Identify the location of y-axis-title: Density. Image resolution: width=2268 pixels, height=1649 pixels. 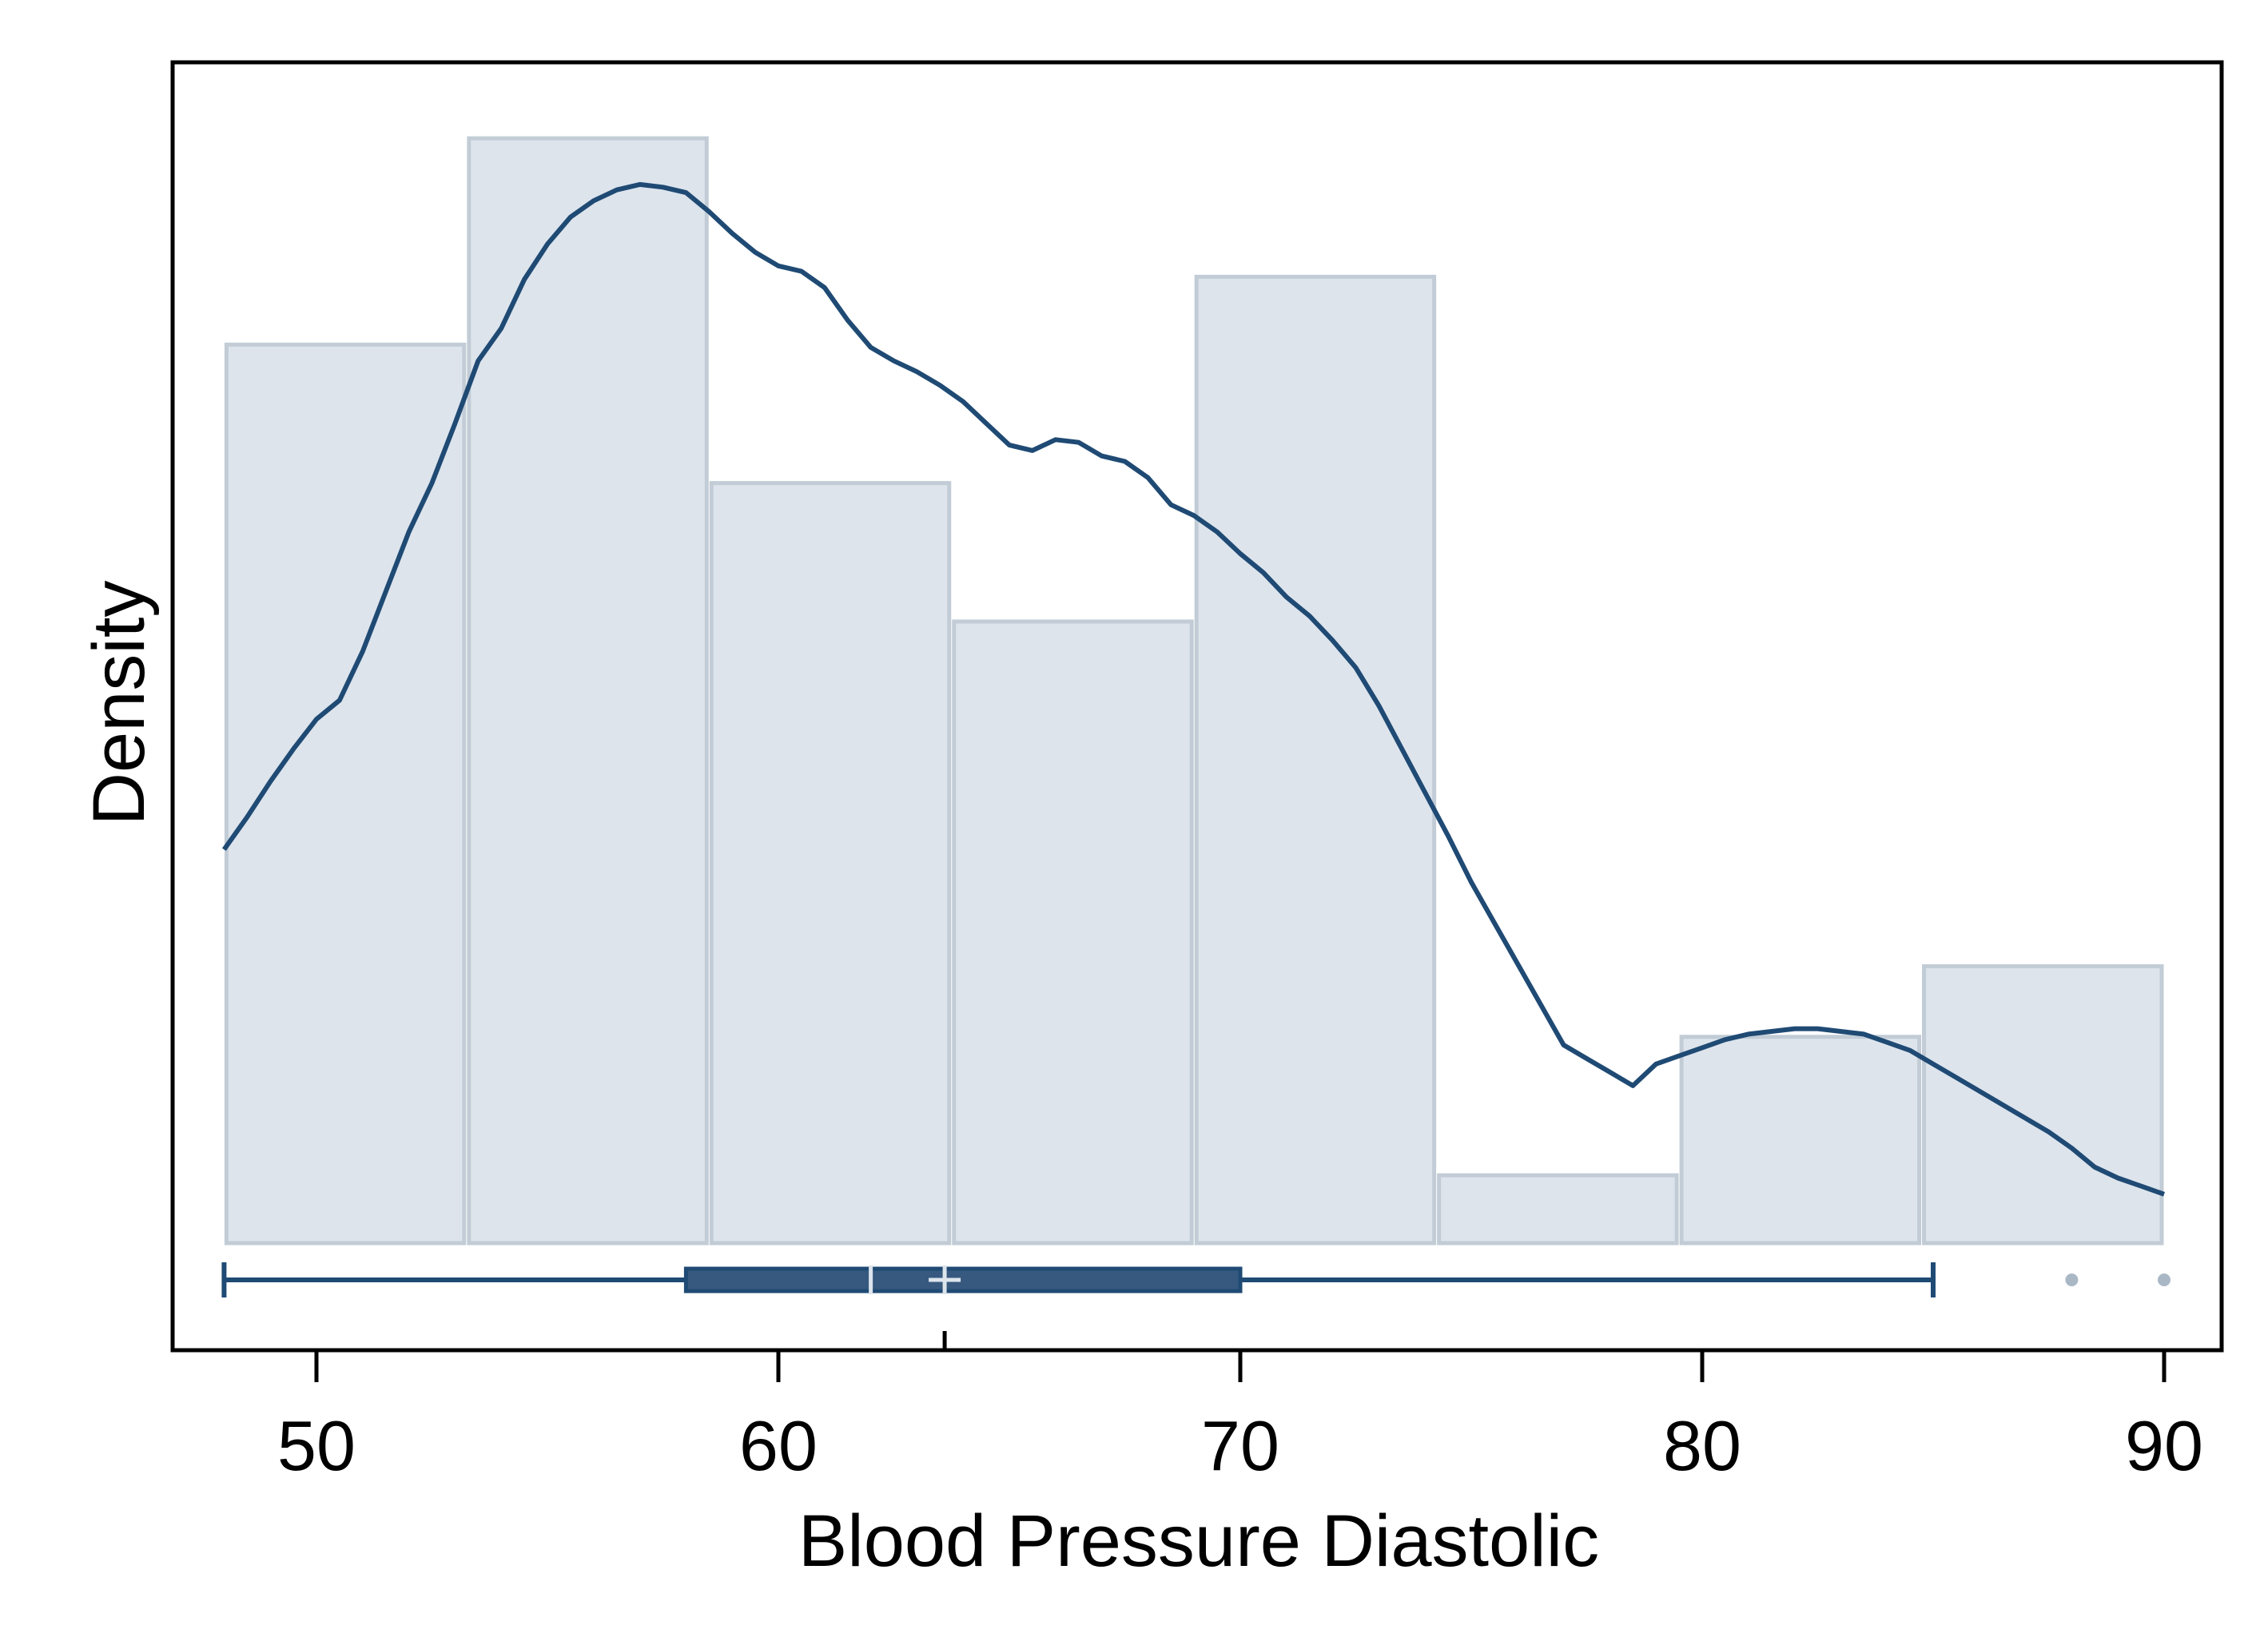
(119, 703).